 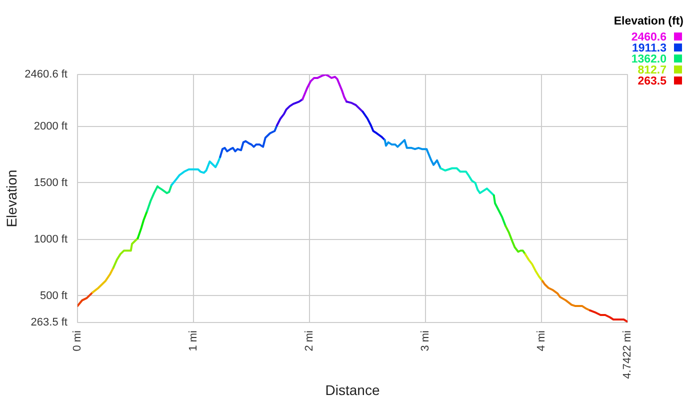 What do you see at coordinates (425, 341) in the screenshot?
I see `x-tick-label: 3 mi` at bounding box center [425, 341].